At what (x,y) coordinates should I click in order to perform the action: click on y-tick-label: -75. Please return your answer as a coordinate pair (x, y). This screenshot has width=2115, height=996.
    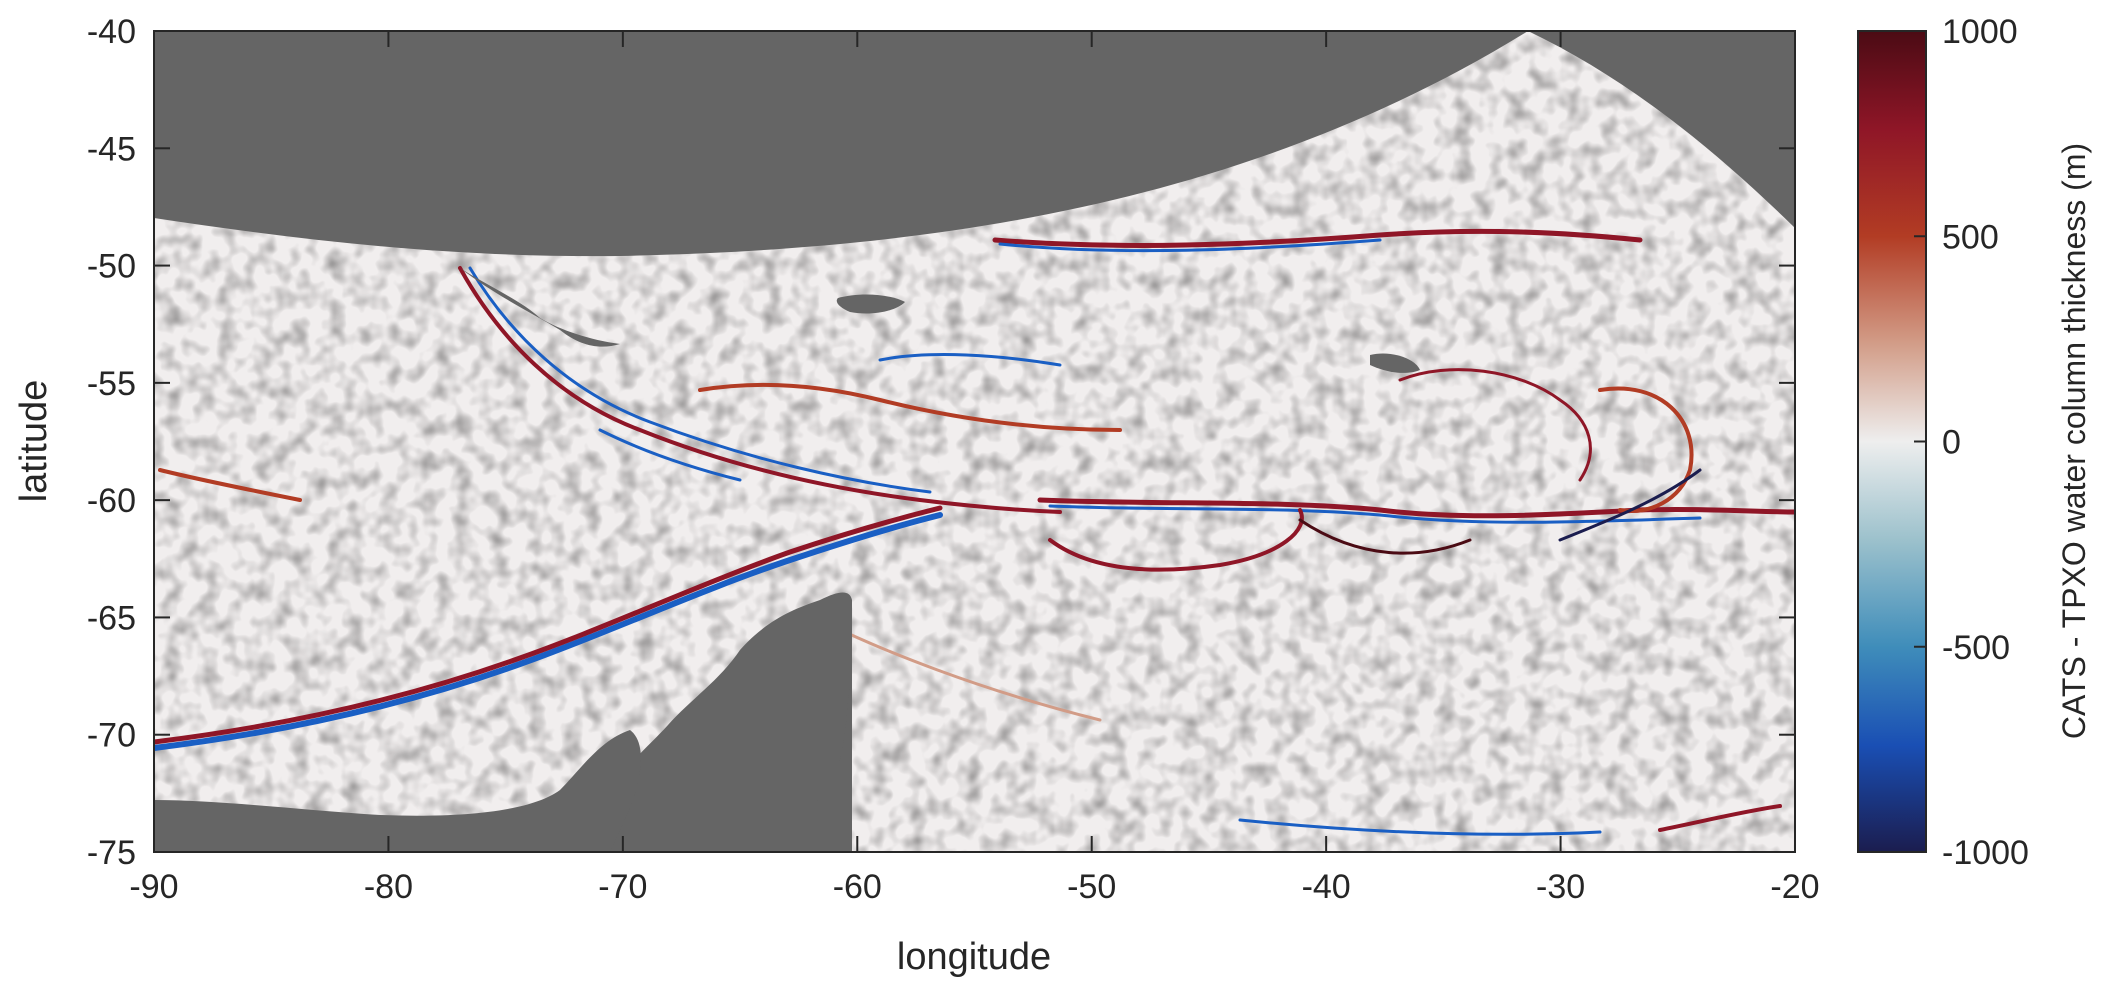
    Looking at the image, I should click on (111, 853).